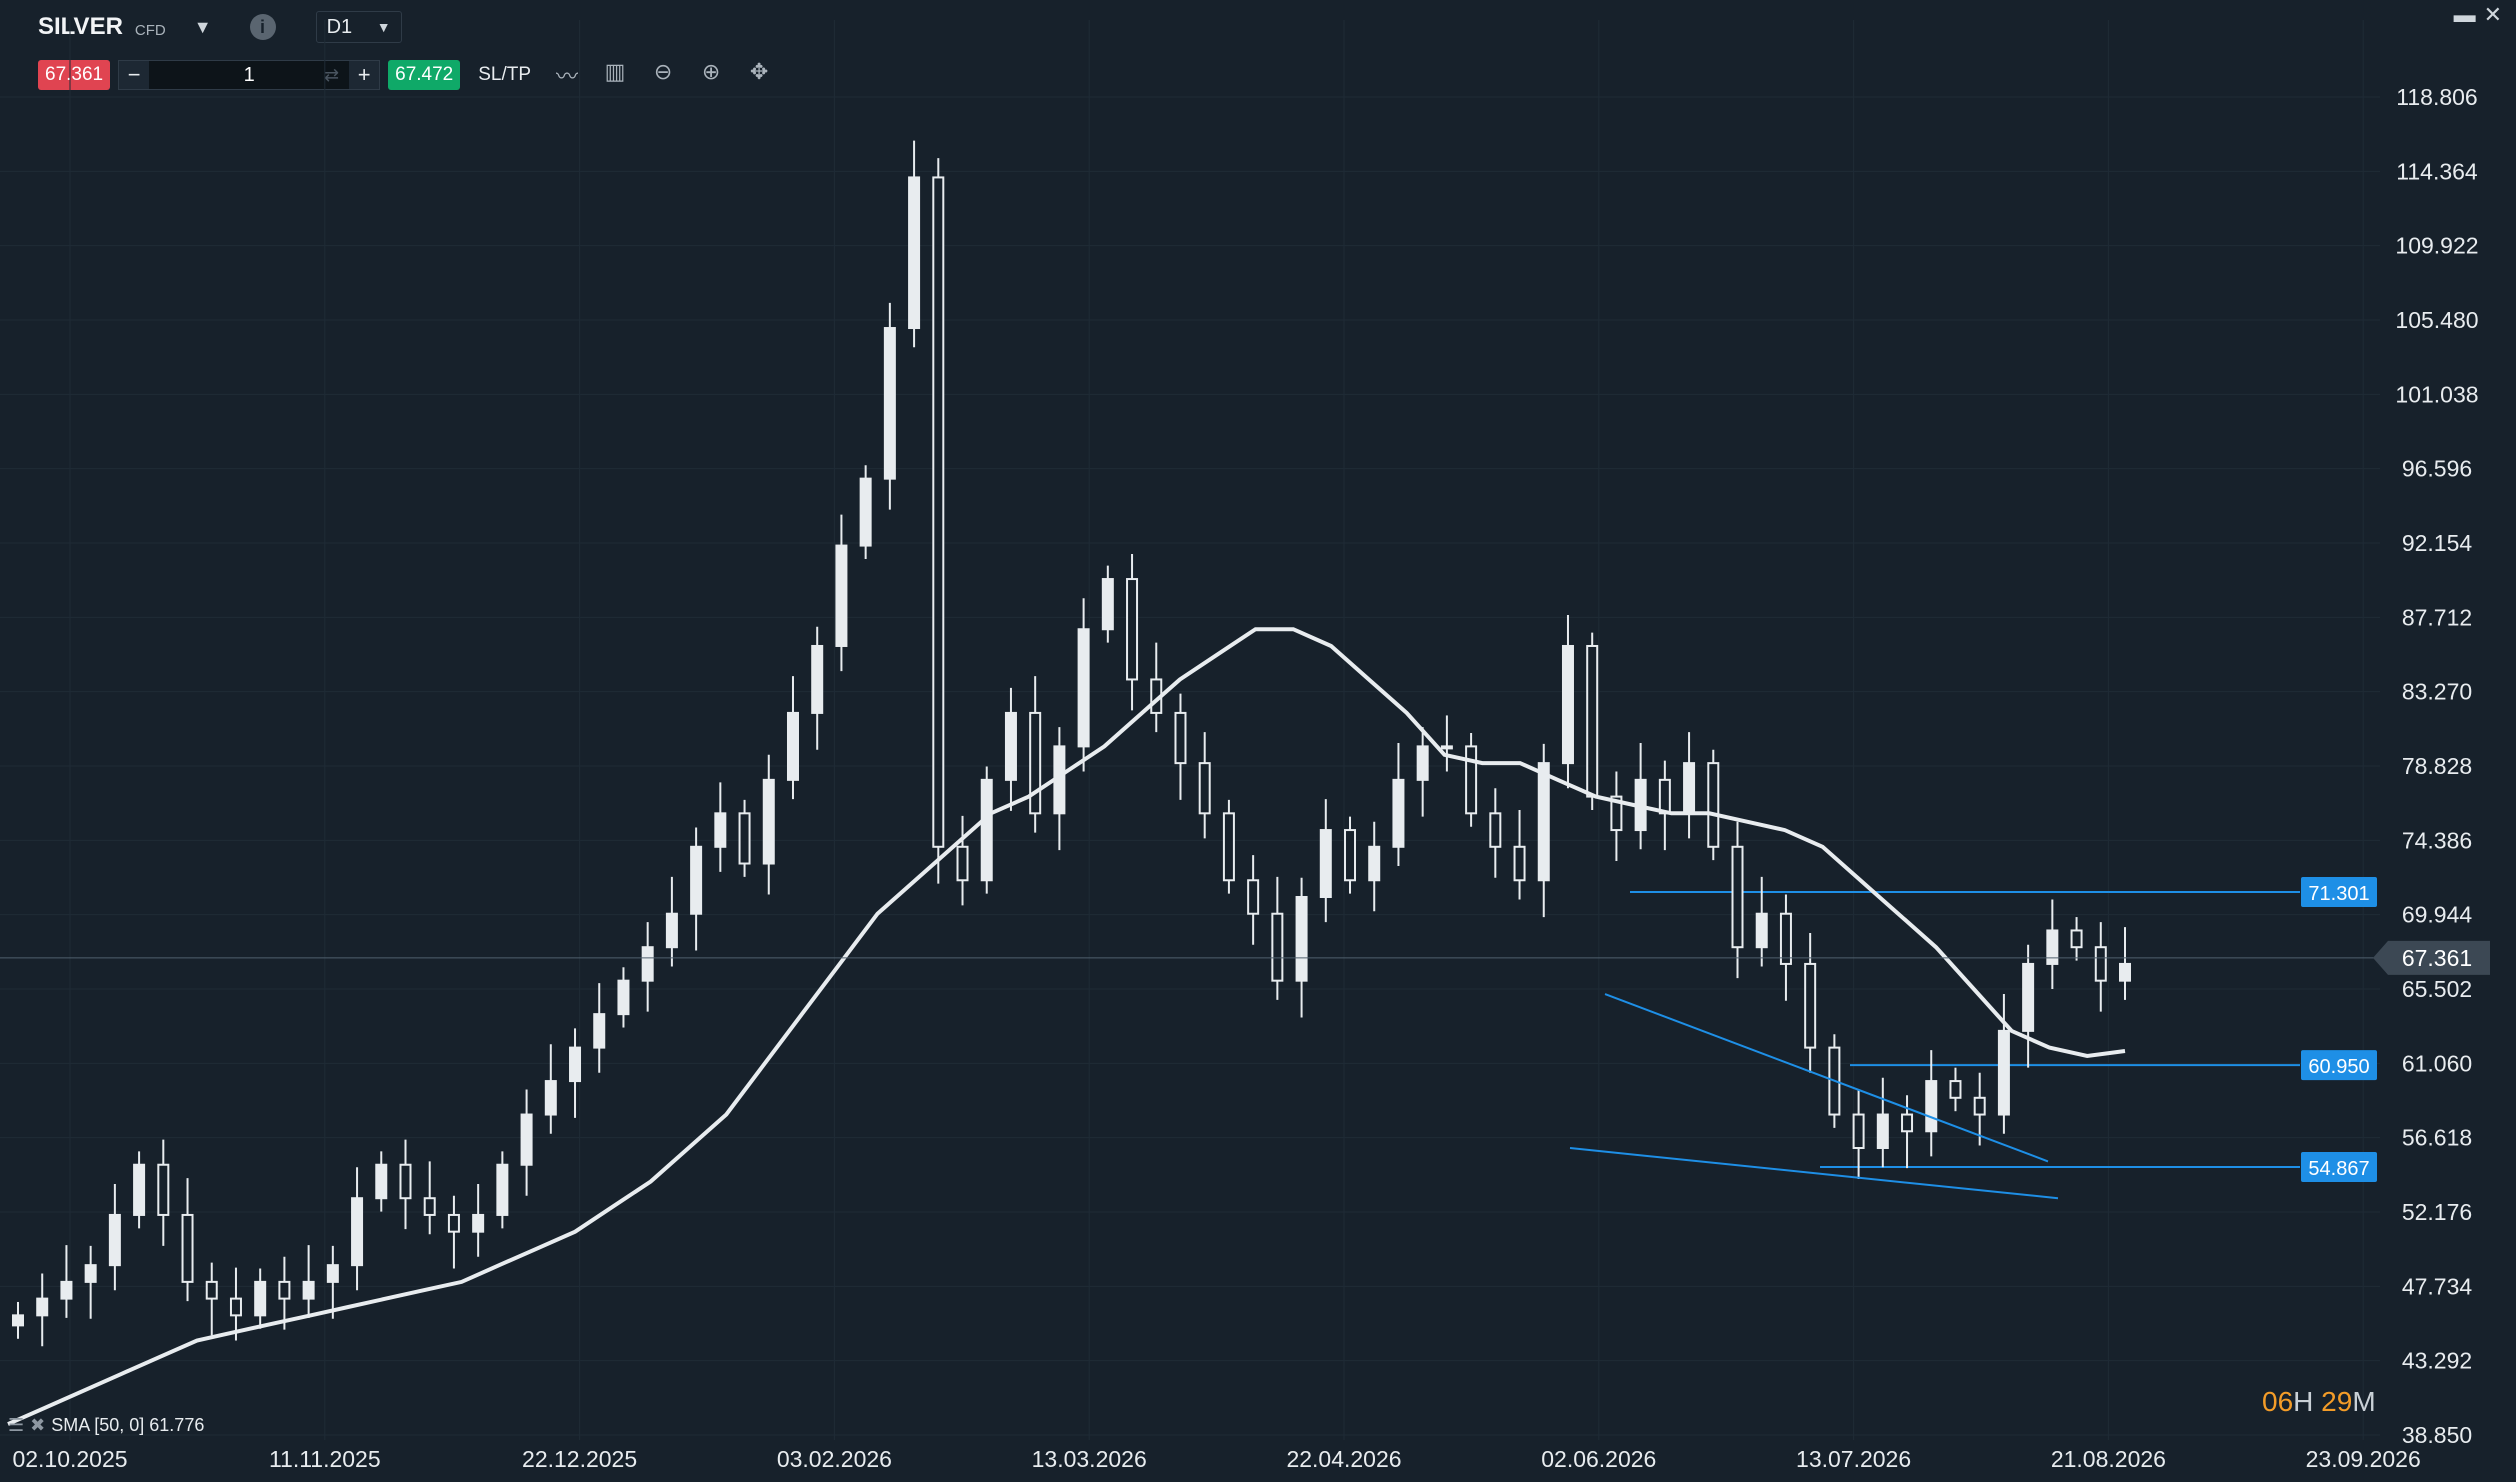 This screenshot has height=1482, width=2516. Describe the element at coordinates (2437, 1212) in the screenshot. I see `price-tick-label: 52.176` at that location.